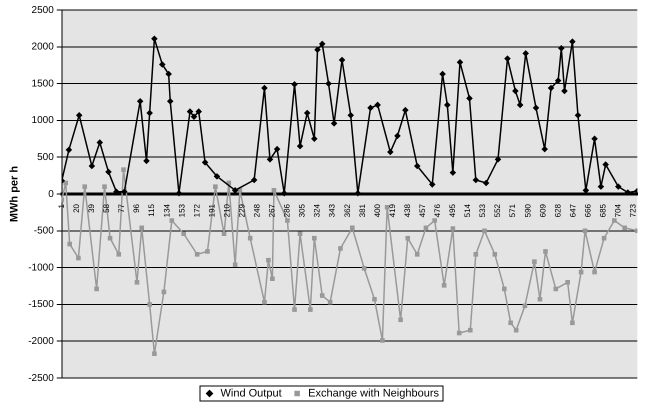  Describe the element at coordinates (167, 210) in the screenshot. I see `x-tick-label: 134` at that location.